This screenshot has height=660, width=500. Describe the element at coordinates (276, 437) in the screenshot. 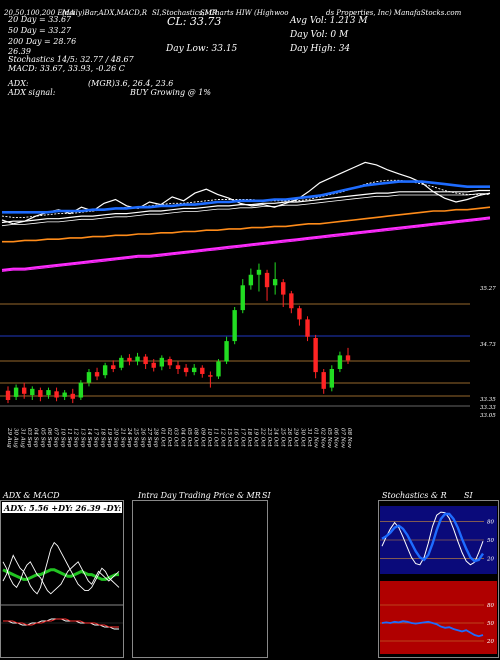

I see `date-tick-label: 24 Oct` at that location.